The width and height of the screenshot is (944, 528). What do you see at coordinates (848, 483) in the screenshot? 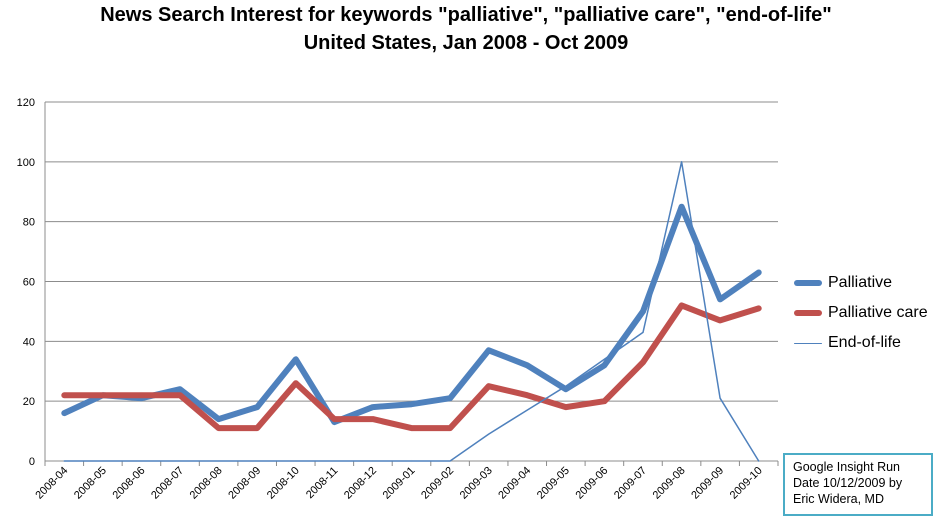
I see `note-line: Date 10/12/2009 by` at bounding box center [848, 483].